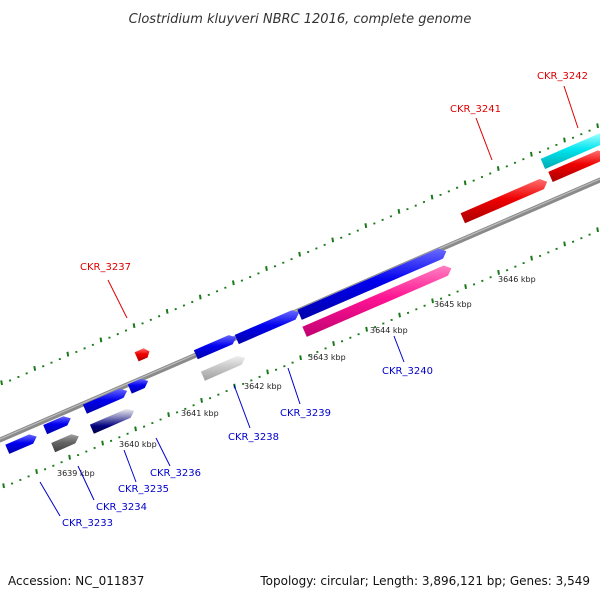 The width and height of the screenshot is (600, 600). Describe the element at coordinates (263, 386) in the screenshot. I see `kbp-label: 3642 kbp` at that location.